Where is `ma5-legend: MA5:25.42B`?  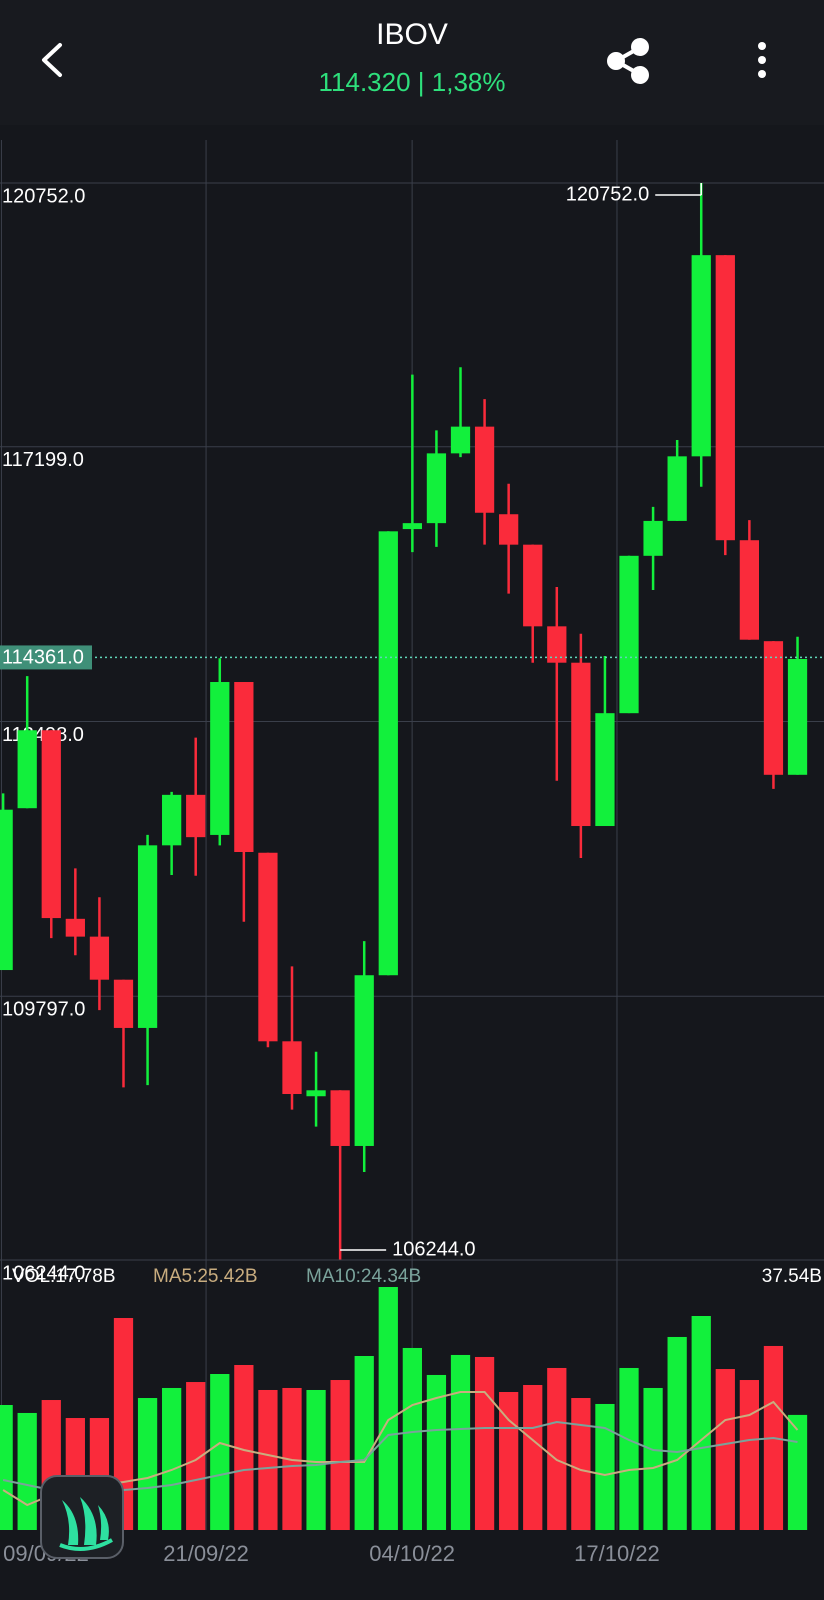
ma5-legend: MA5:25.42B is located at coordinates (205, 1276).